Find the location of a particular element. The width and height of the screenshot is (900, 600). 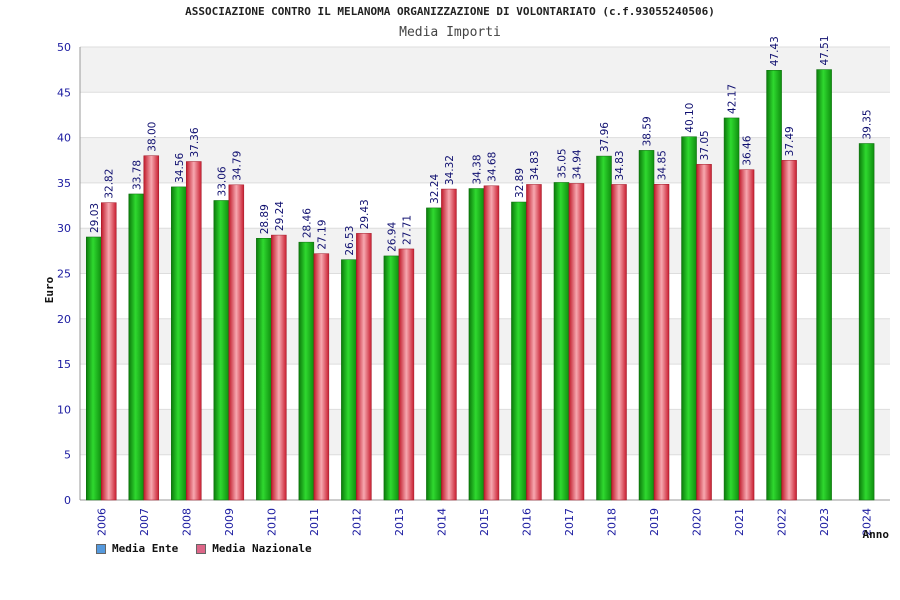

y-tick-label: 0 is located at coordinates (67, 500).